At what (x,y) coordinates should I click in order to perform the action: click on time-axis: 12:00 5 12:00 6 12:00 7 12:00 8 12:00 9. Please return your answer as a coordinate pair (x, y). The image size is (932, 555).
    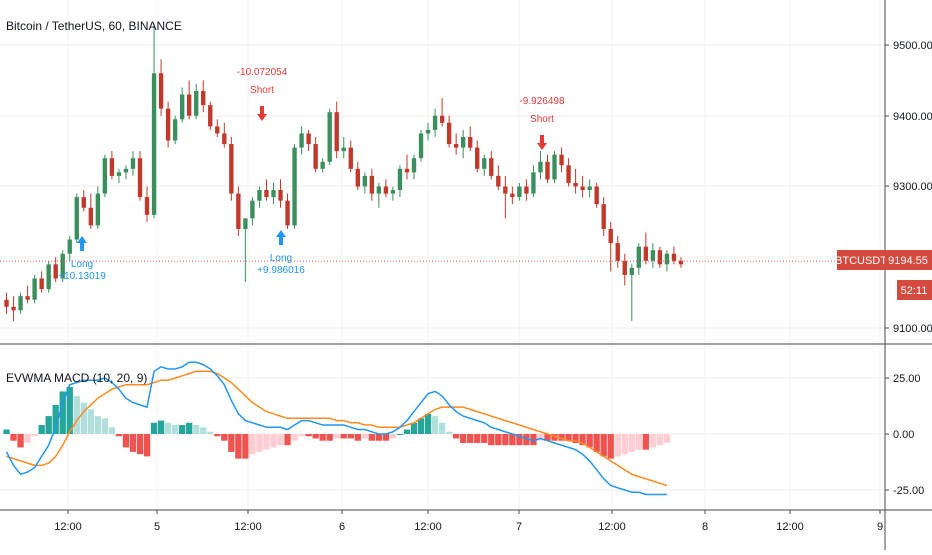
    Looking at the image, I should click on (468, 521).